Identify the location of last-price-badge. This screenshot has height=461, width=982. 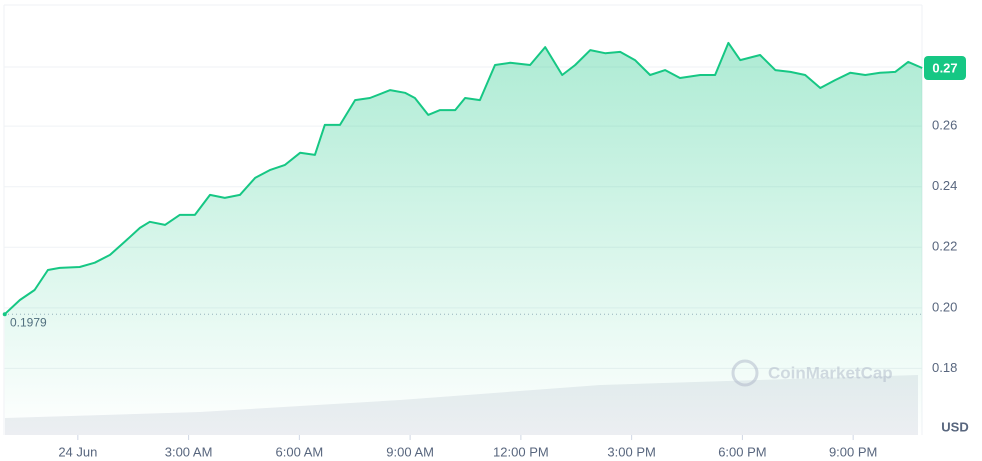
(945, 67).